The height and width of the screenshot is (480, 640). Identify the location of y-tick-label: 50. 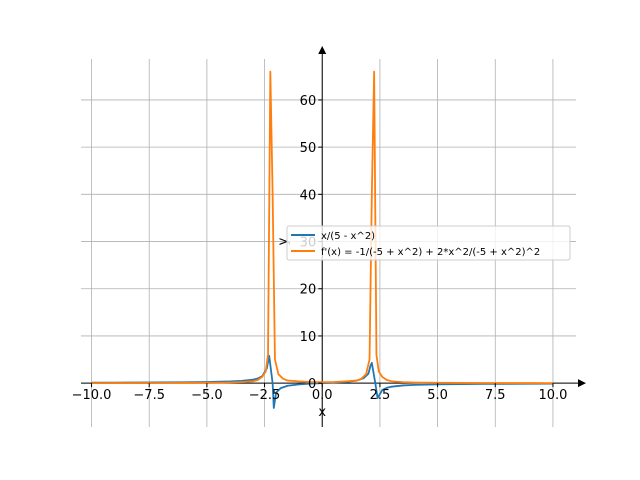
(308, 148).